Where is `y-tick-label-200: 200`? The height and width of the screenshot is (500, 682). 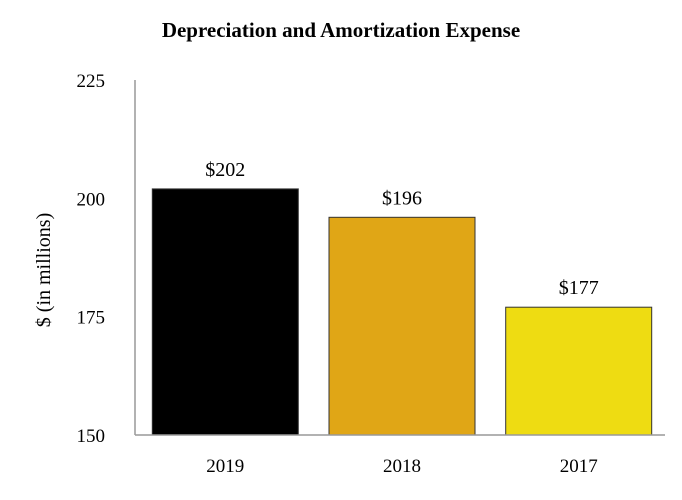
y-tick-label-200: 200 is located at coordinates (91, 199).